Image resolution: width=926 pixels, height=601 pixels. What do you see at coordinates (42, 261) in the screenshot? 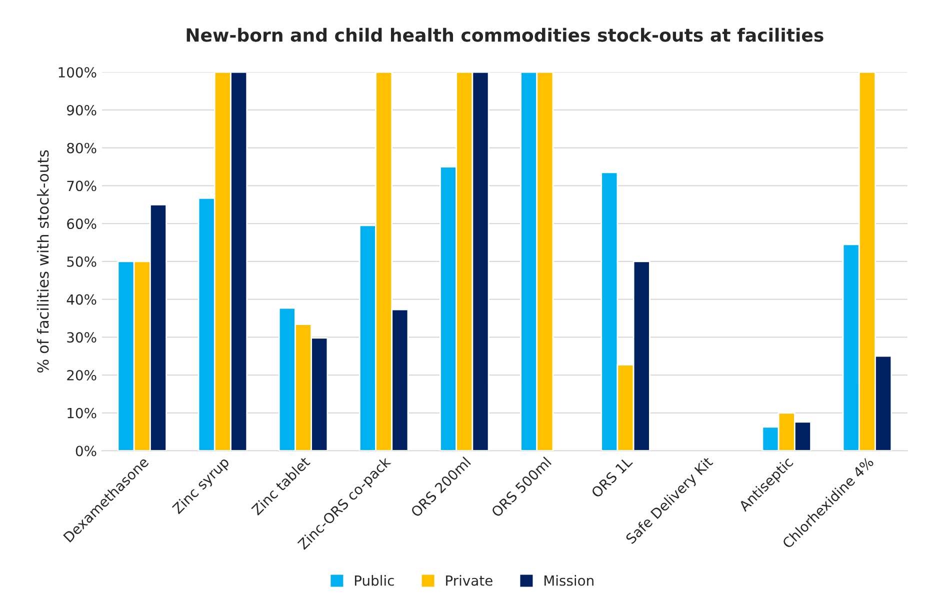
I see `y-axis-title: % of facilities with stock-outs` at bounding box center [42, 261].